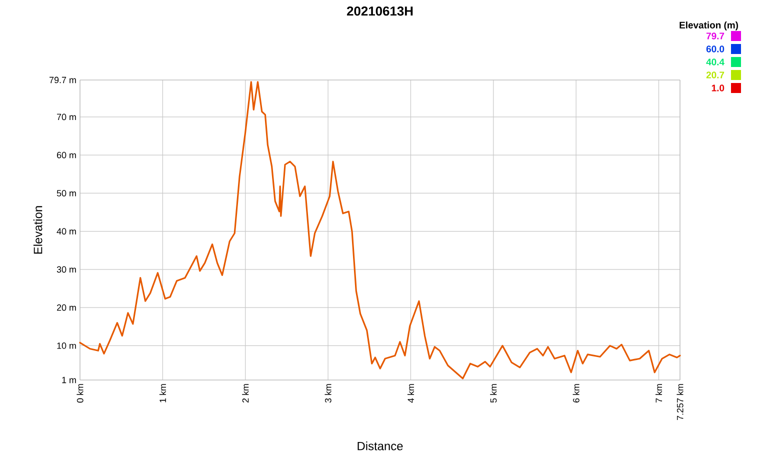  What do you see at coordinates (410, 393) in the screenshot?
I see `x-tick-label: 4 km` at bounding box center [410, 393].